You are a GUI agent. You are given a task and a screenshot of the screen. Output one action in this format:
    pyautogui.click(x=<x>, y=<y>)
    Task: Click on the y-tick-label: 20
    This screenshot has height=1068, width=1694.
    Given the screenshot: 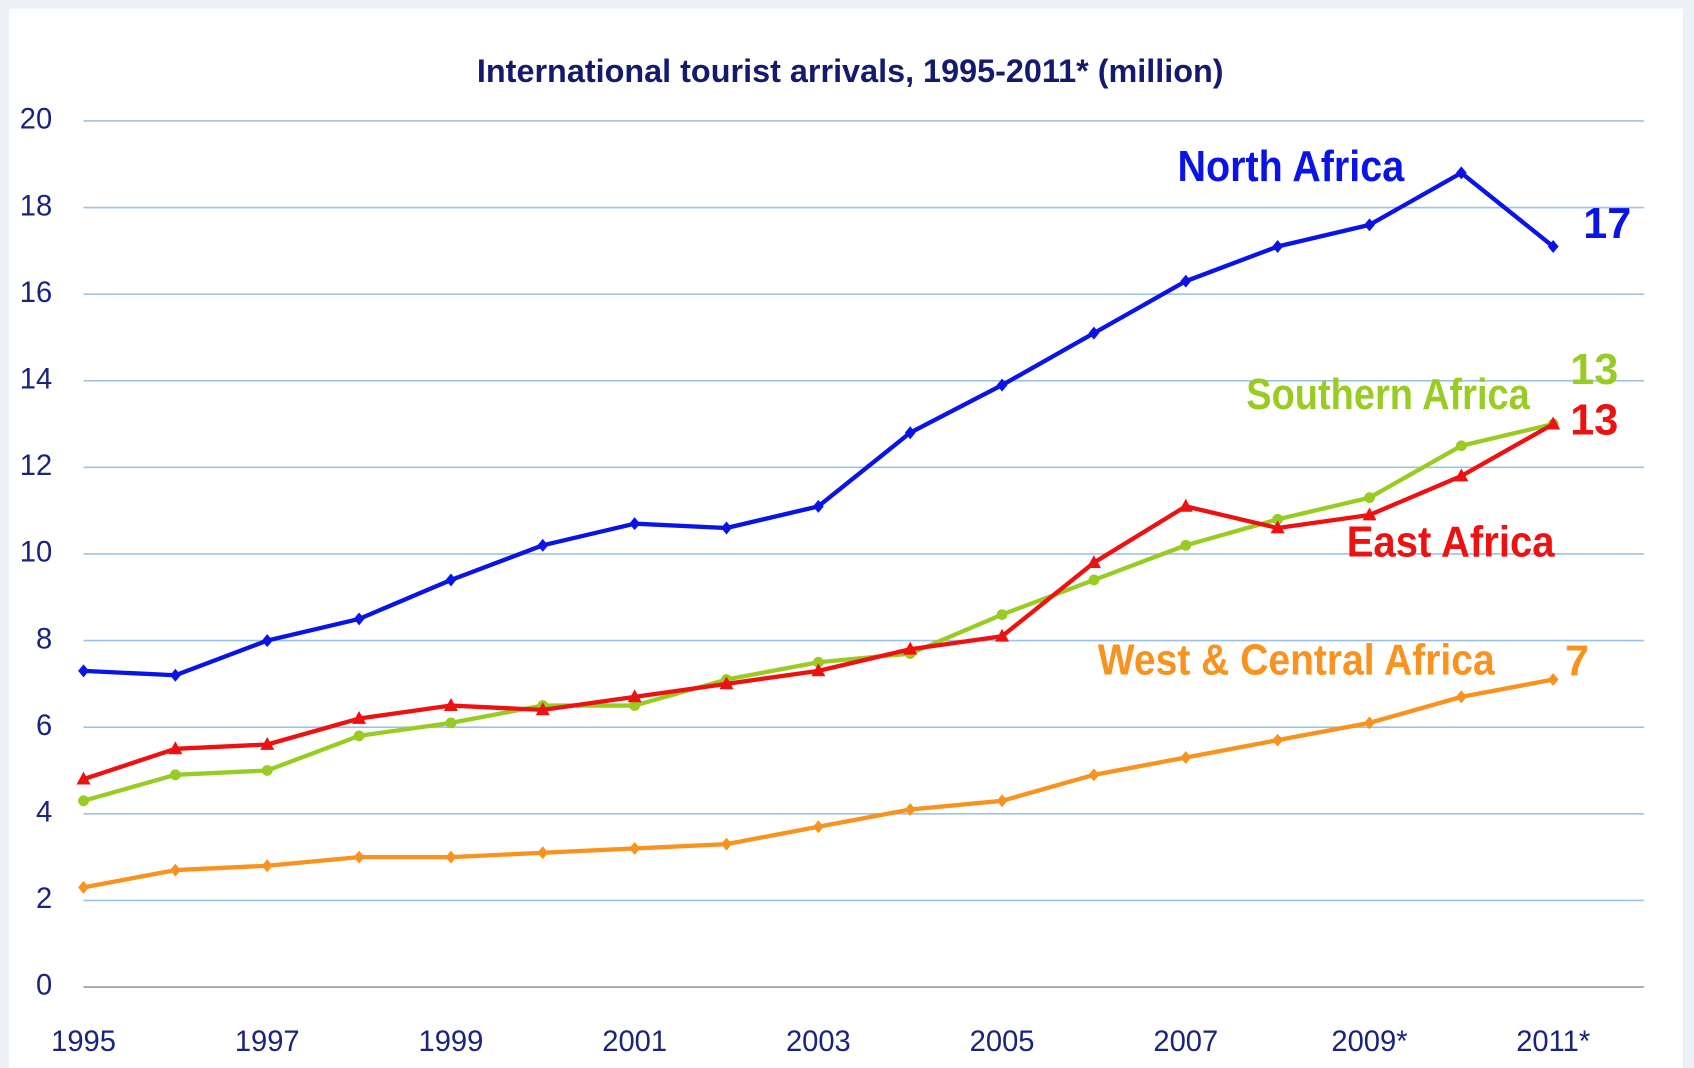 What is the action you would take?
    pyautogui.click(x=36, y=120)
    